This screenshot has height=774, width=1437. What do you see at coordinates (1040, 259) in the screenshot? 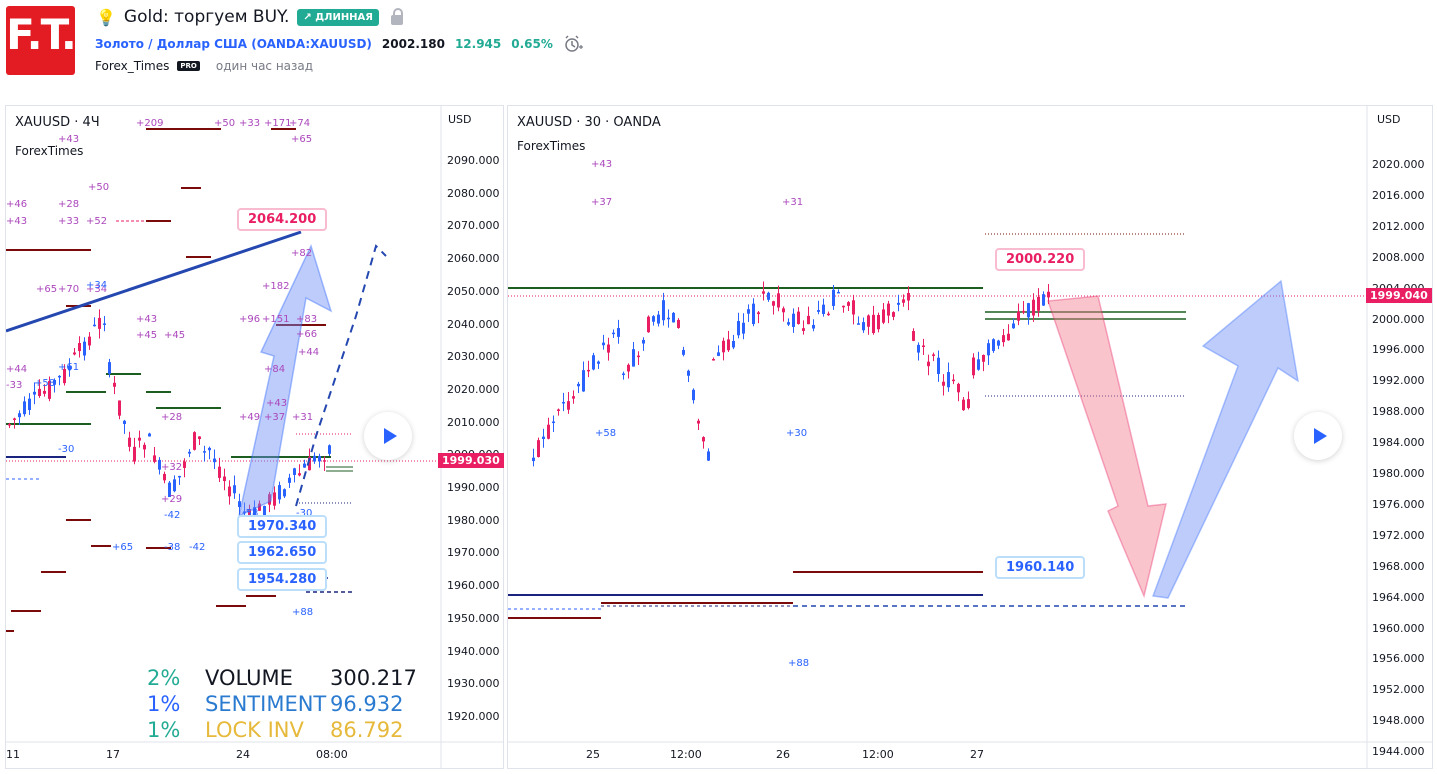
I see `price-callout-high: 2000.220` at bounding box center [1040, 259].